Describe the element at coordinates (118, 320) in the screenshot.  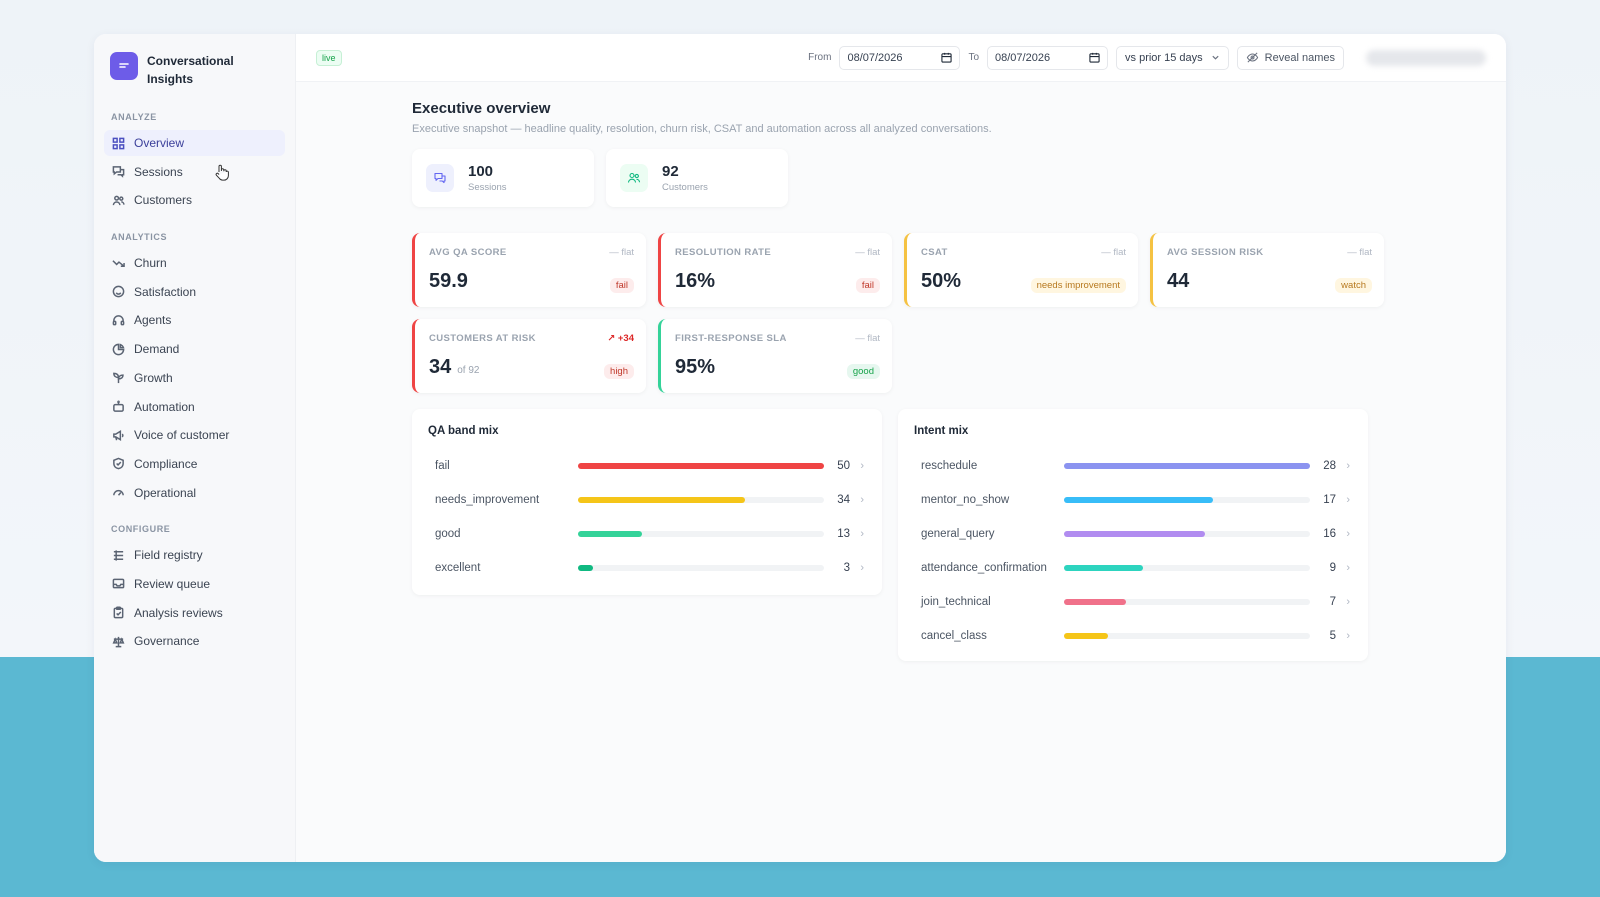
I see `headset-icon` at that location.